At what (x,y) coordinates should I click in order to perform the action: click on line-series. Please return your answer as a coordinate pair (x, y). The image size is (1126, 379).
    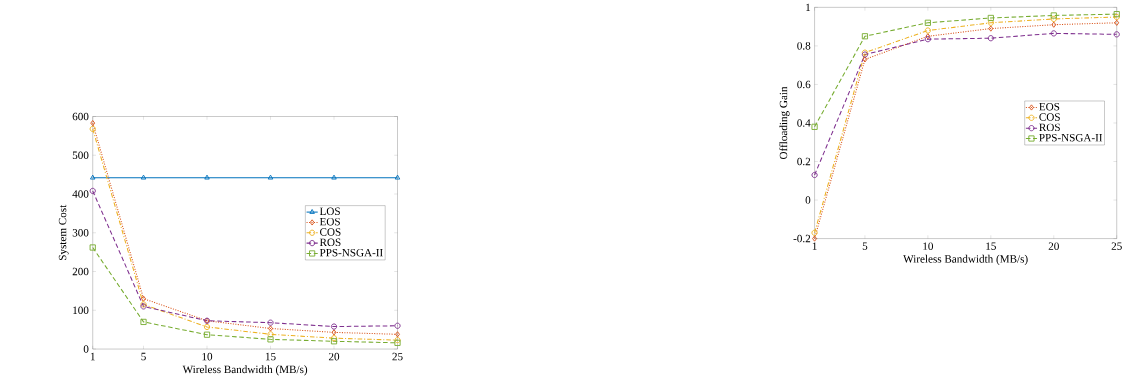
    Looking at the image, I should click on (965, 70).